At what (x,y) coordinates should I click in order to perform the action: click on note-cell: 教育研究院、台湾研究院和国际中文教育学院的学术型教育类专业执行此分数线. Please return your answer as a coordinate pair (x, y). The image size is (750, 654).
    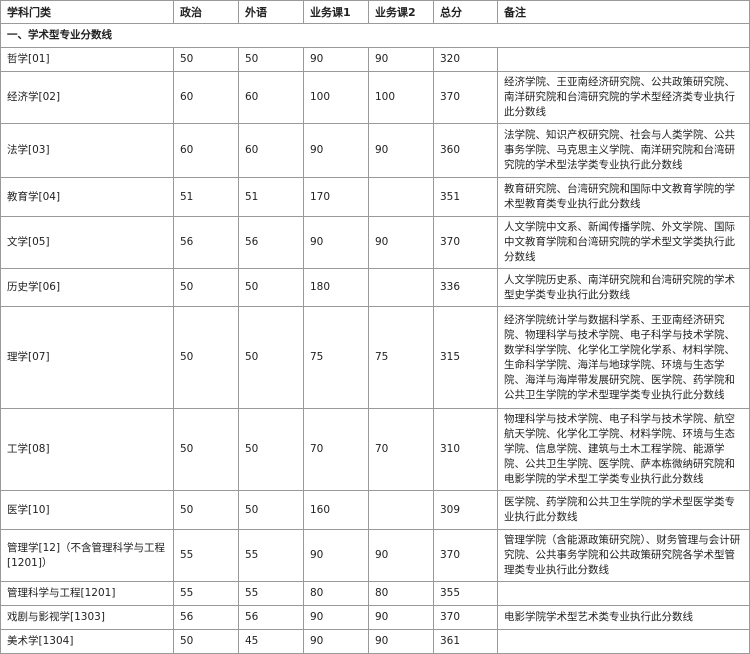
    Looking at the image, I should click on (623, 197).